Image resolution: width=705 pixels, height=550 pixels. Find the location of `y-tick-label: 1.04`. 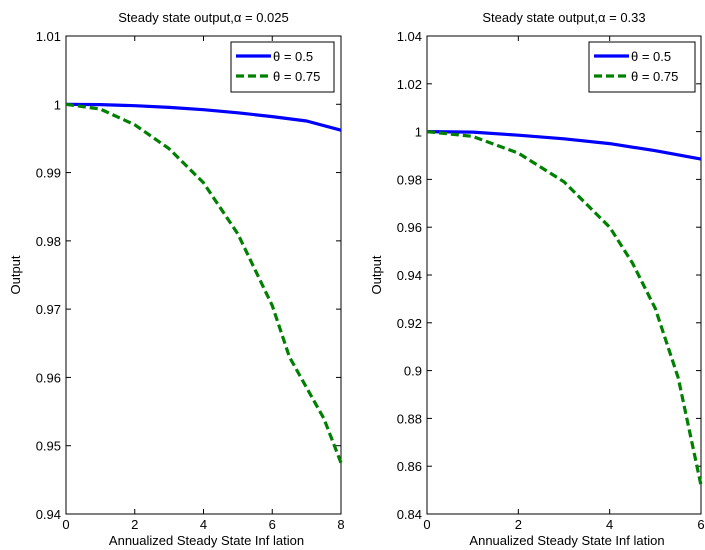

y-tick-label: 1.04 is located at coordinates (409, 36).